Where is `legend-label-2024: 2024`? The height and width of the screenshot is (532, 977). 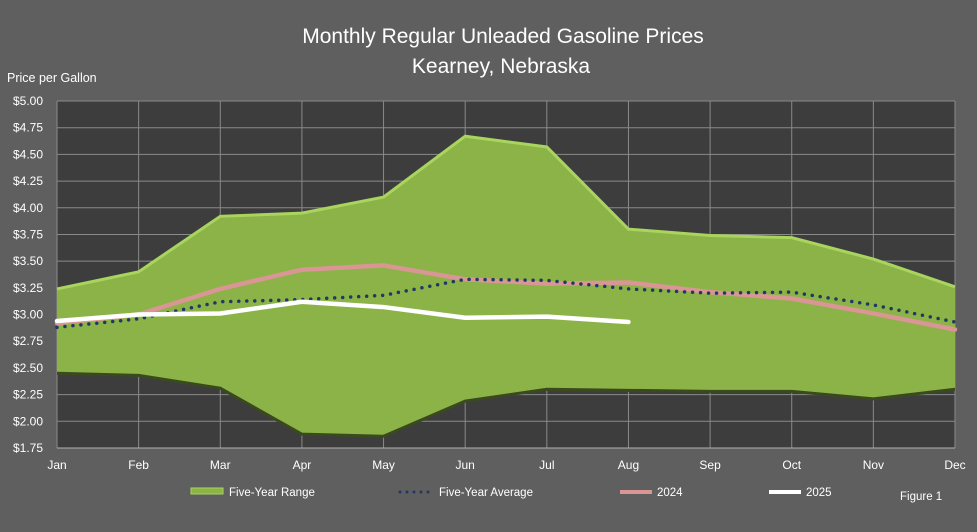
legend-label-2024: 2024 is located at coordinates (670, 493).